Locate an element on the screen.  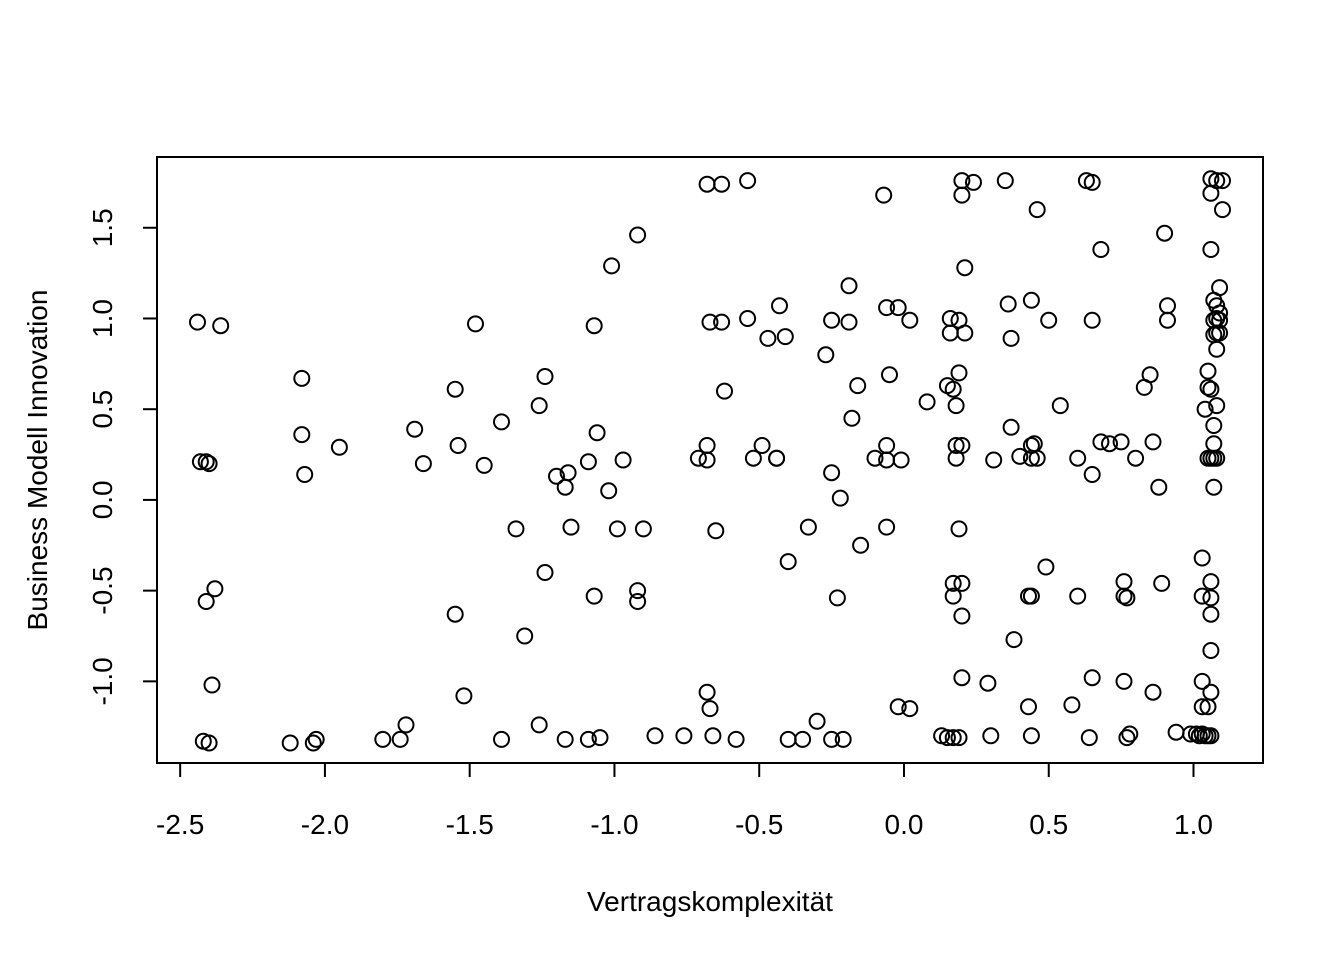
y-tick-label: 0.5 is located at coordinates (102, 409).